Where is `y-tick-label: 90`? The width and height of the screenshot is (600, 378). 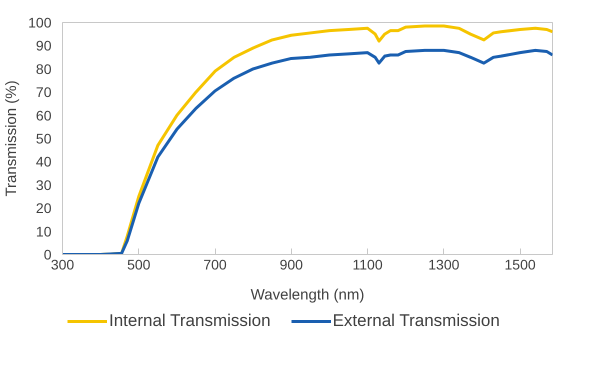
y-tick-label: 90 is located at coordinates (44, 46).